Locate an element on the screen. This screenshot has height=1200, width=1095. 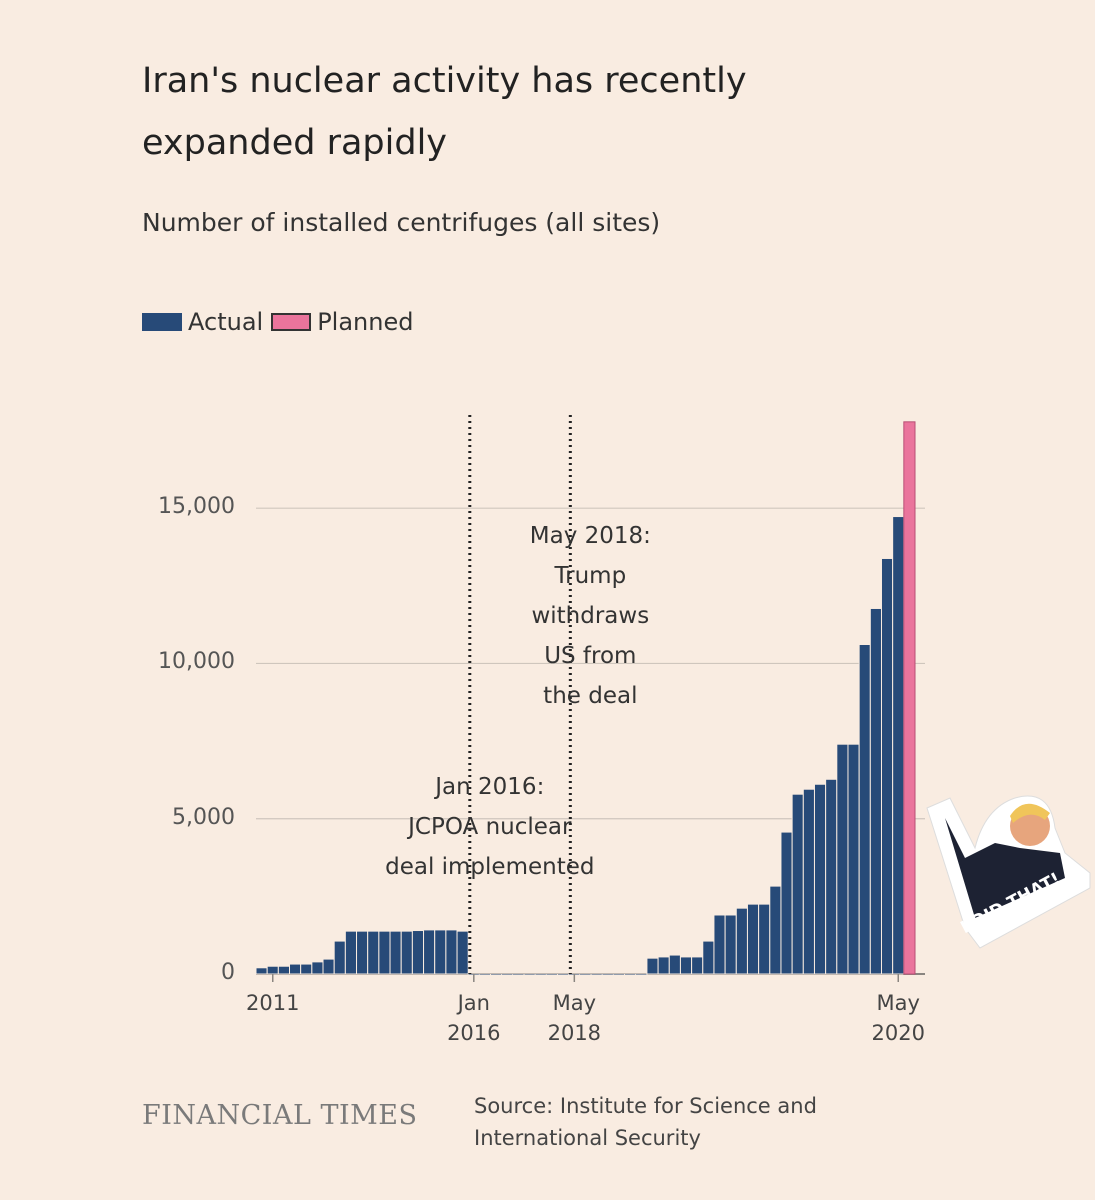
y-tick-label: 5,000 is located at coordinates (203, 817).